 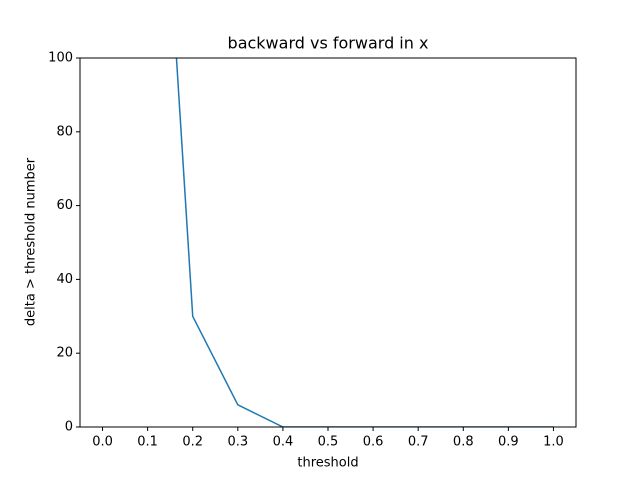 I want to click on y-axis-label: delta > threshold number, so click(x=31, y=241).